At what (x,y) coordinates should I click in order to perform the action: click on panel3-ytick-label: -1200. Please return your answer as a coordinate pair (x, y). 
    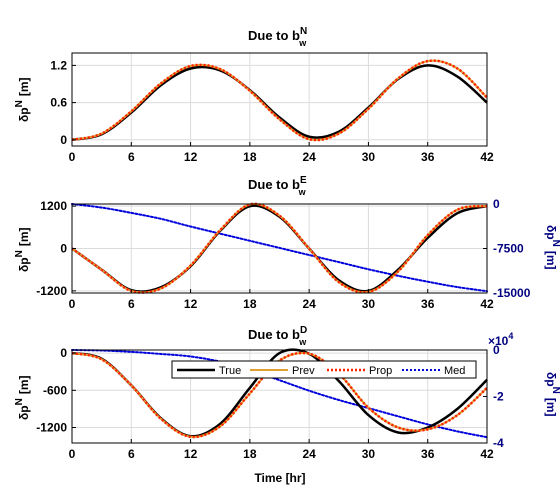
    Looking at the image, I should click on (51, 428).